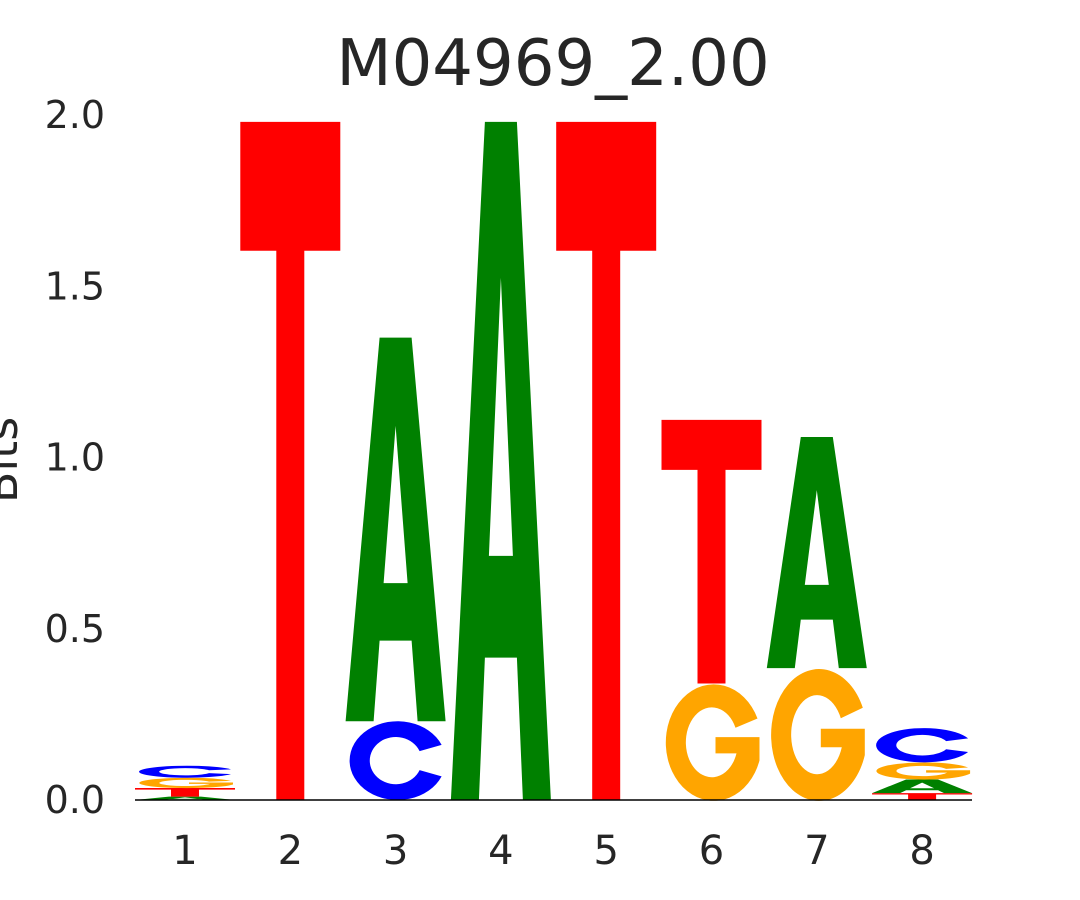  Describe the element at coordinates (75, 286) in the screenshot. I see `y-tick-label: 1.5` at that location.